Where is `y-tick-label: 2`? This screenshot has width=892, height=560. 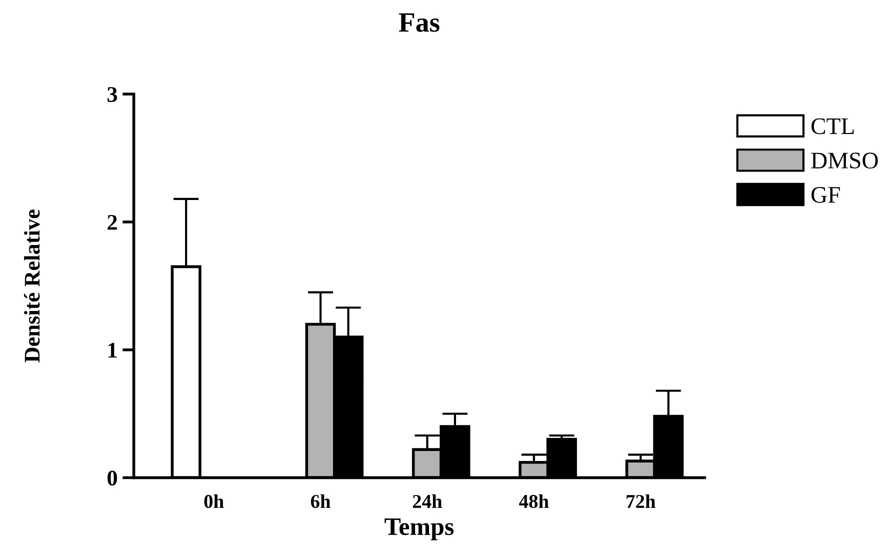 y-tick-label: 2 is located at coordinates (112, 222).